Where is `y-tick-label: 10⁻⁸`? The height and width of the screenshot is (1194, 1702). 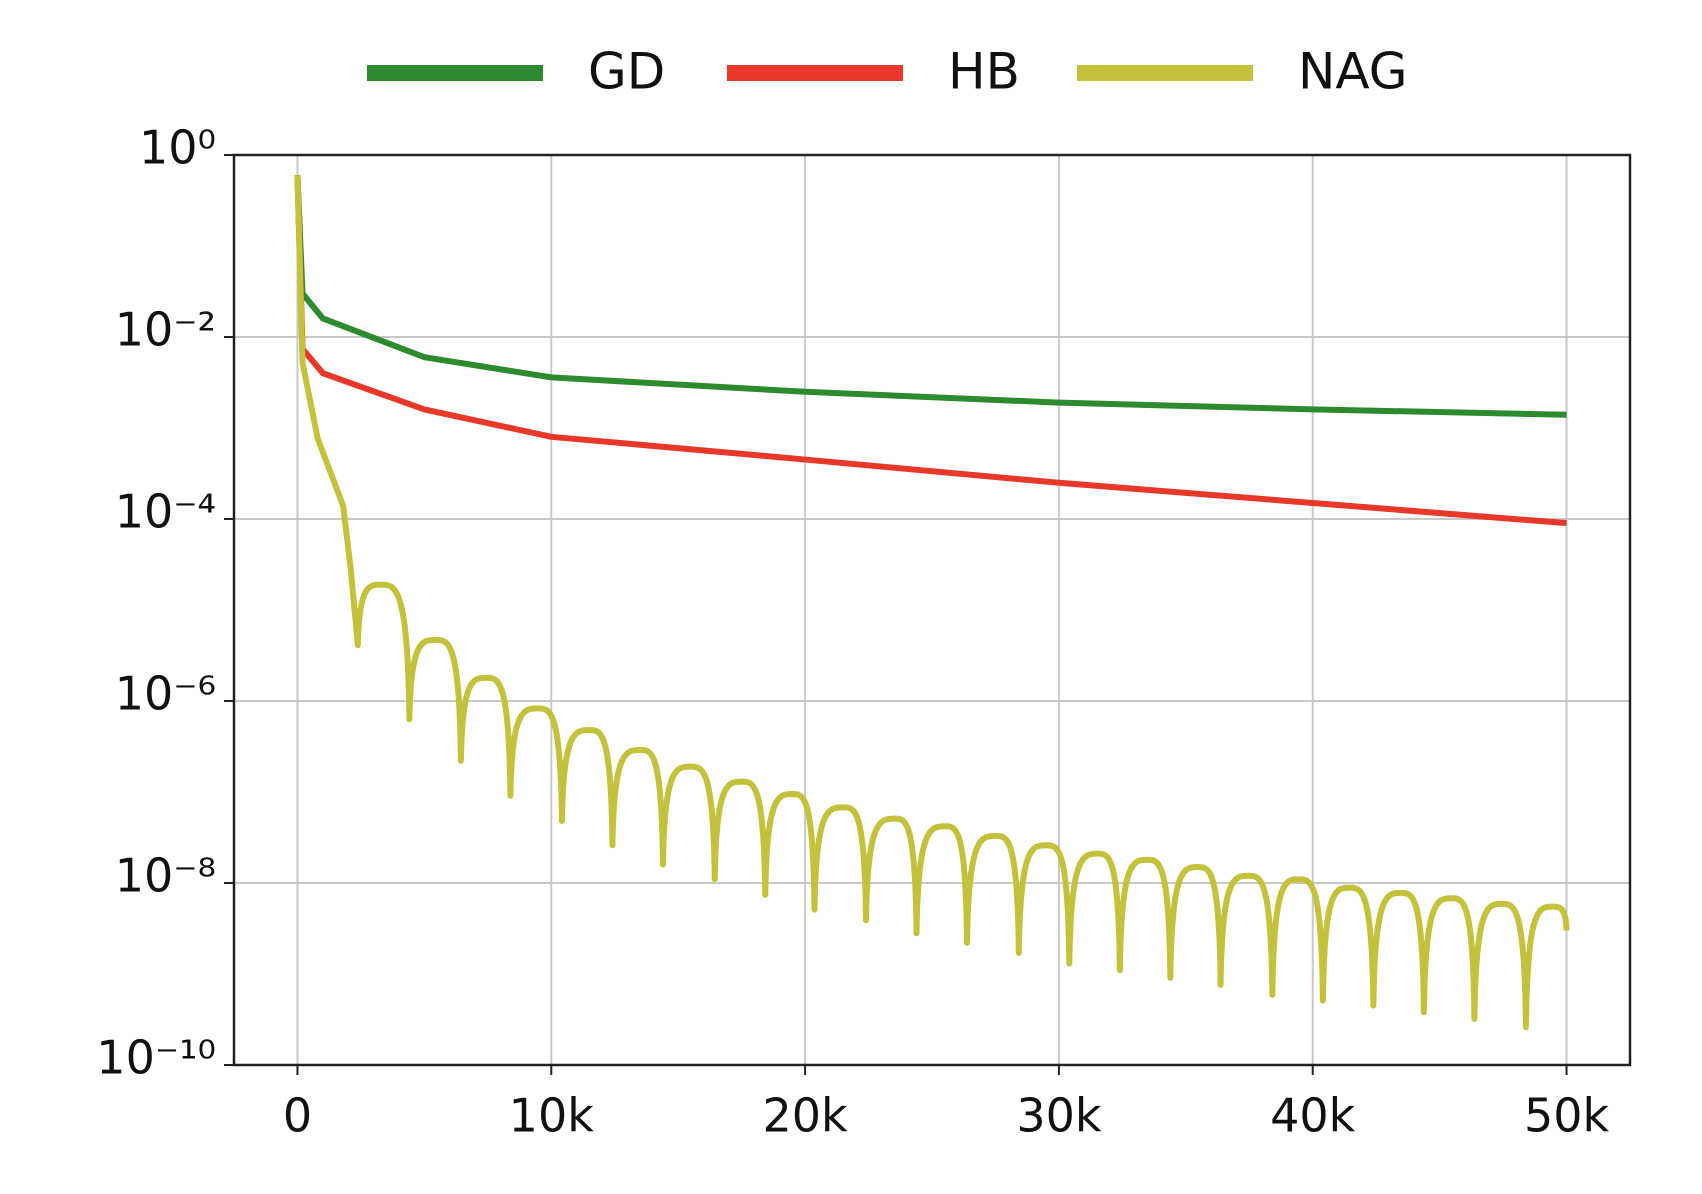
y-tick-label: 10⁻⁸ is located at coordinates (165, 876).